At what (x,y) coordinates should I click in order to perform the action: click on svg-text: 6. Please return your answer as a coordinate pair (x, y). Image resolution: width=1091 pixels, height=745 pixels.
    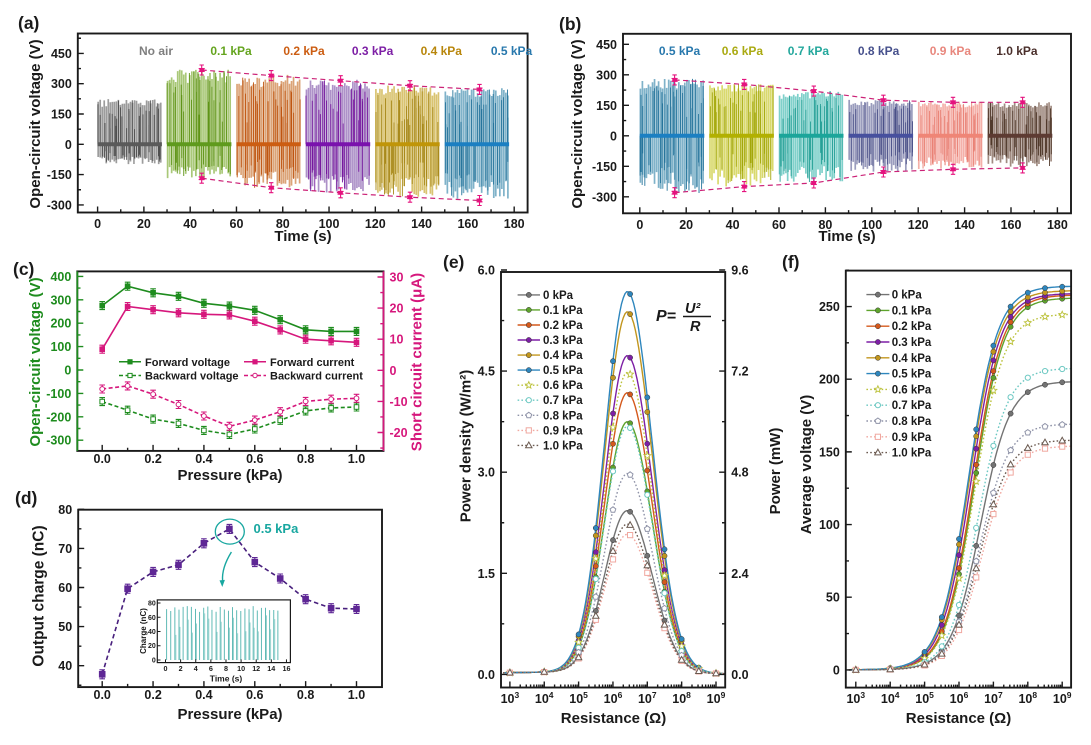
    Looking at the image, I should click on (211, 668).